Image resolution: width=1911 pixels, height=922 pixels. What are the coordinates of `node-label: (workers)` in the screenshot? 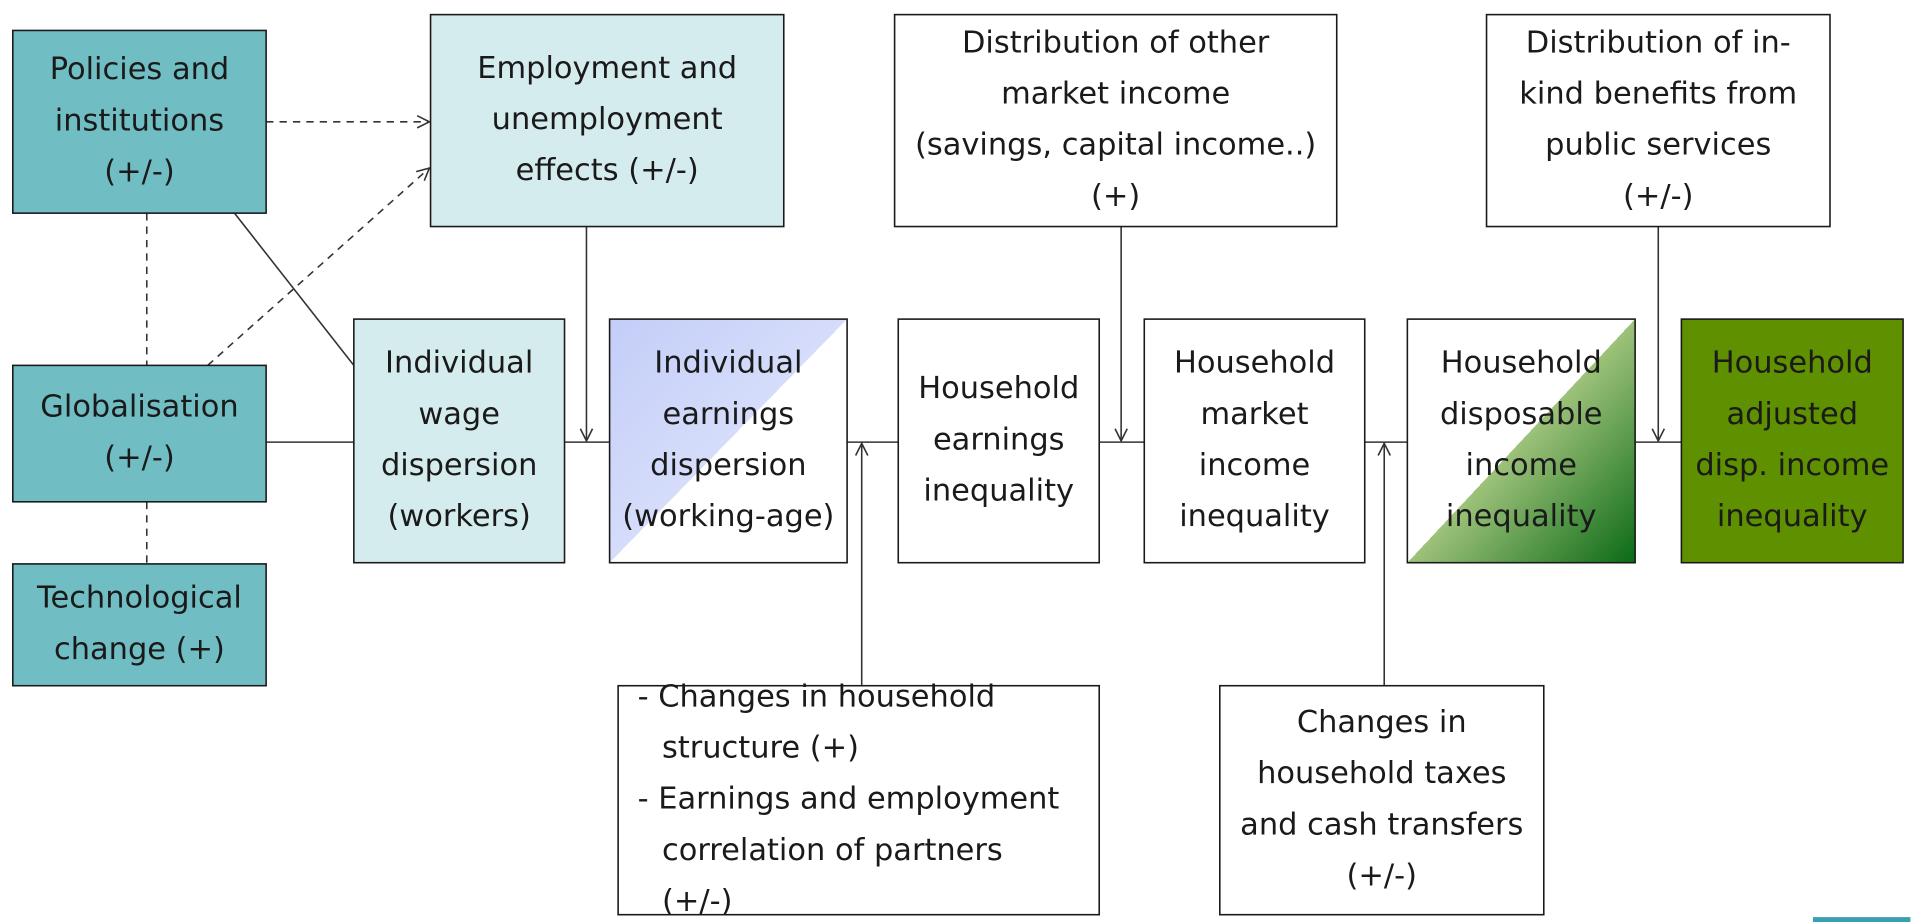 It's located at (458, 516).